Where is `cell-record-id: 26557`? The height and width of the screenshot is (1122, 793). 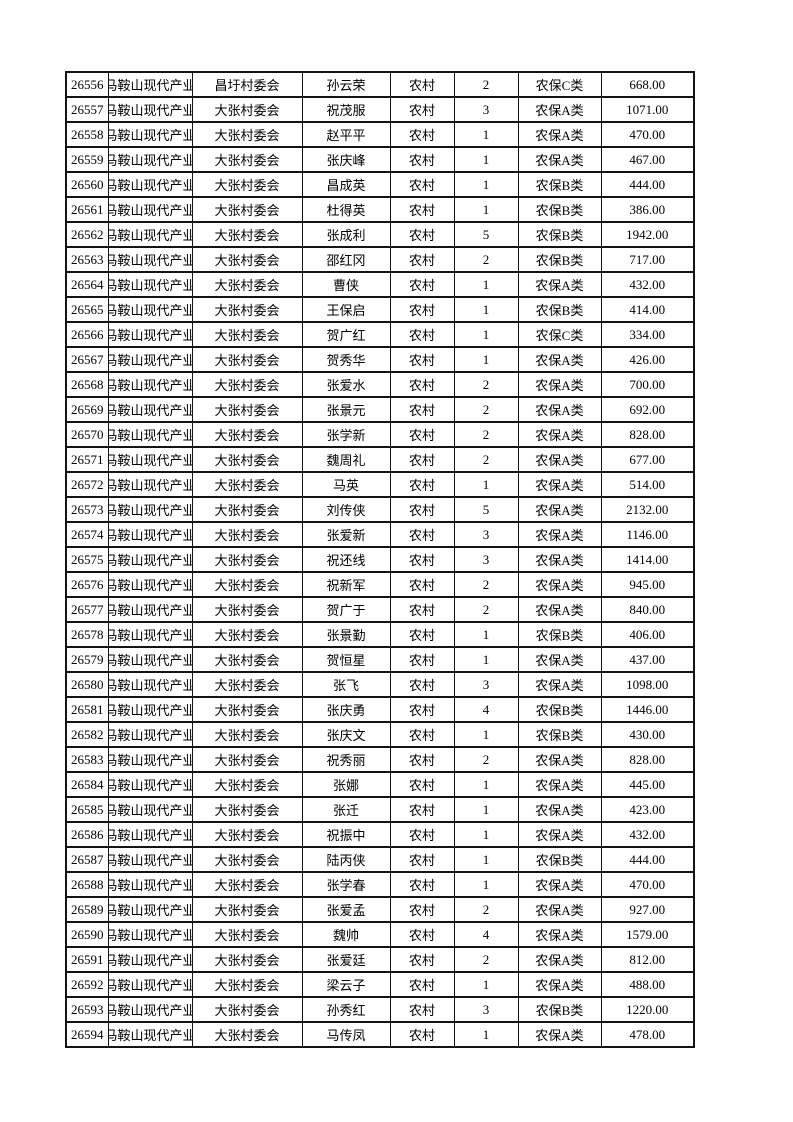
cell-record-id: 26557 is located at coordinates (87, 109).